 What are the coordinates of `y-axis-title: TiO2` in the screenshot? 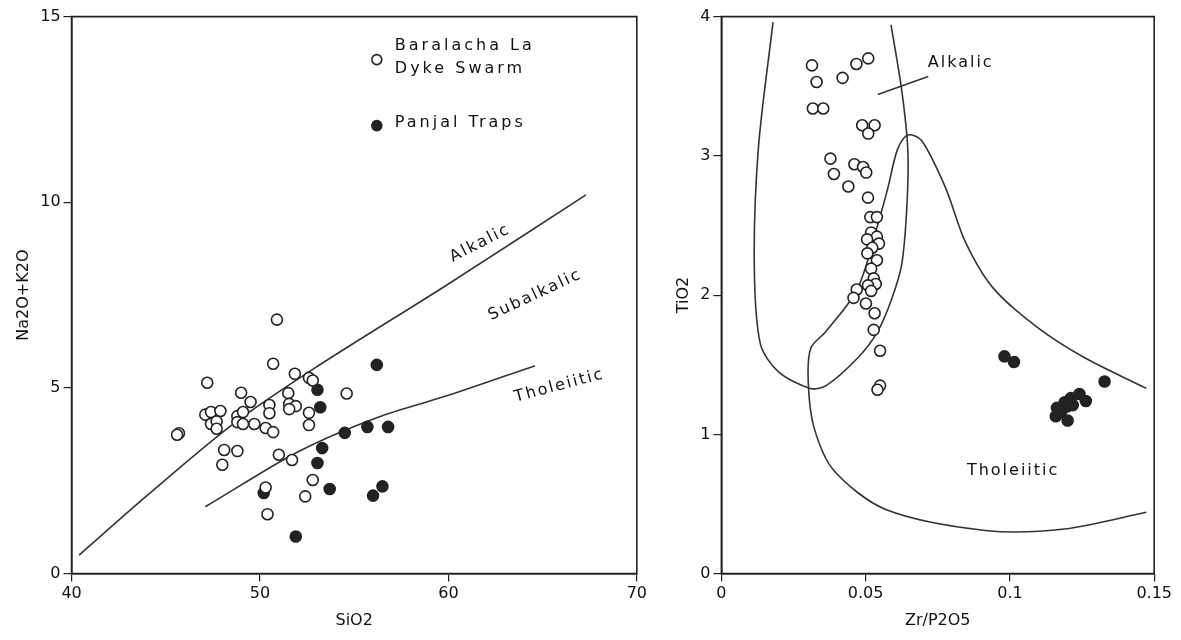 It's located at (682, 295).